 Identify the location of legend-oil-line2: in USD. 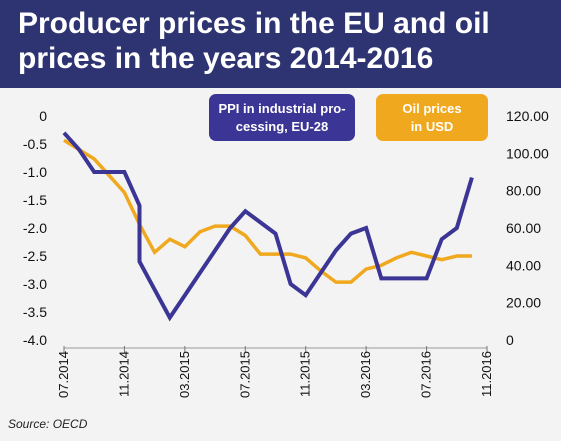
(432, 126).